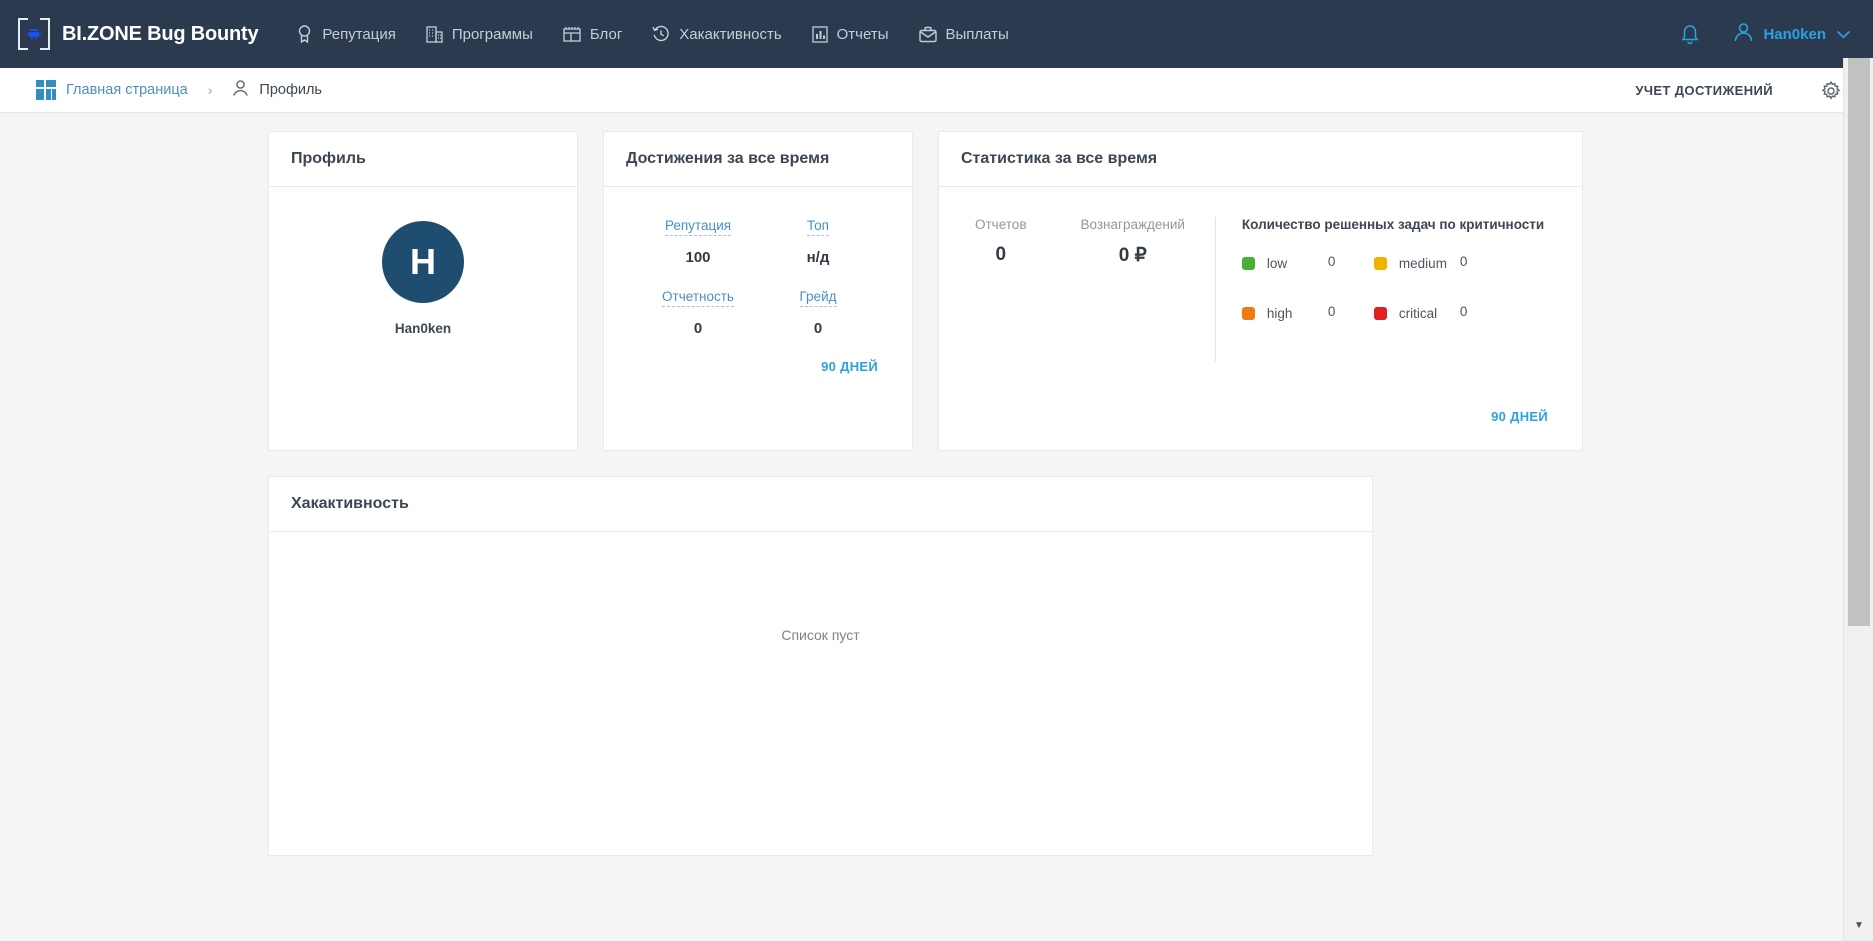 This screenshot has width=1873, height=941. Describe the element at coordinates (46, 90) in the screenshot. I see `dashboard-grid-icon` at that location.